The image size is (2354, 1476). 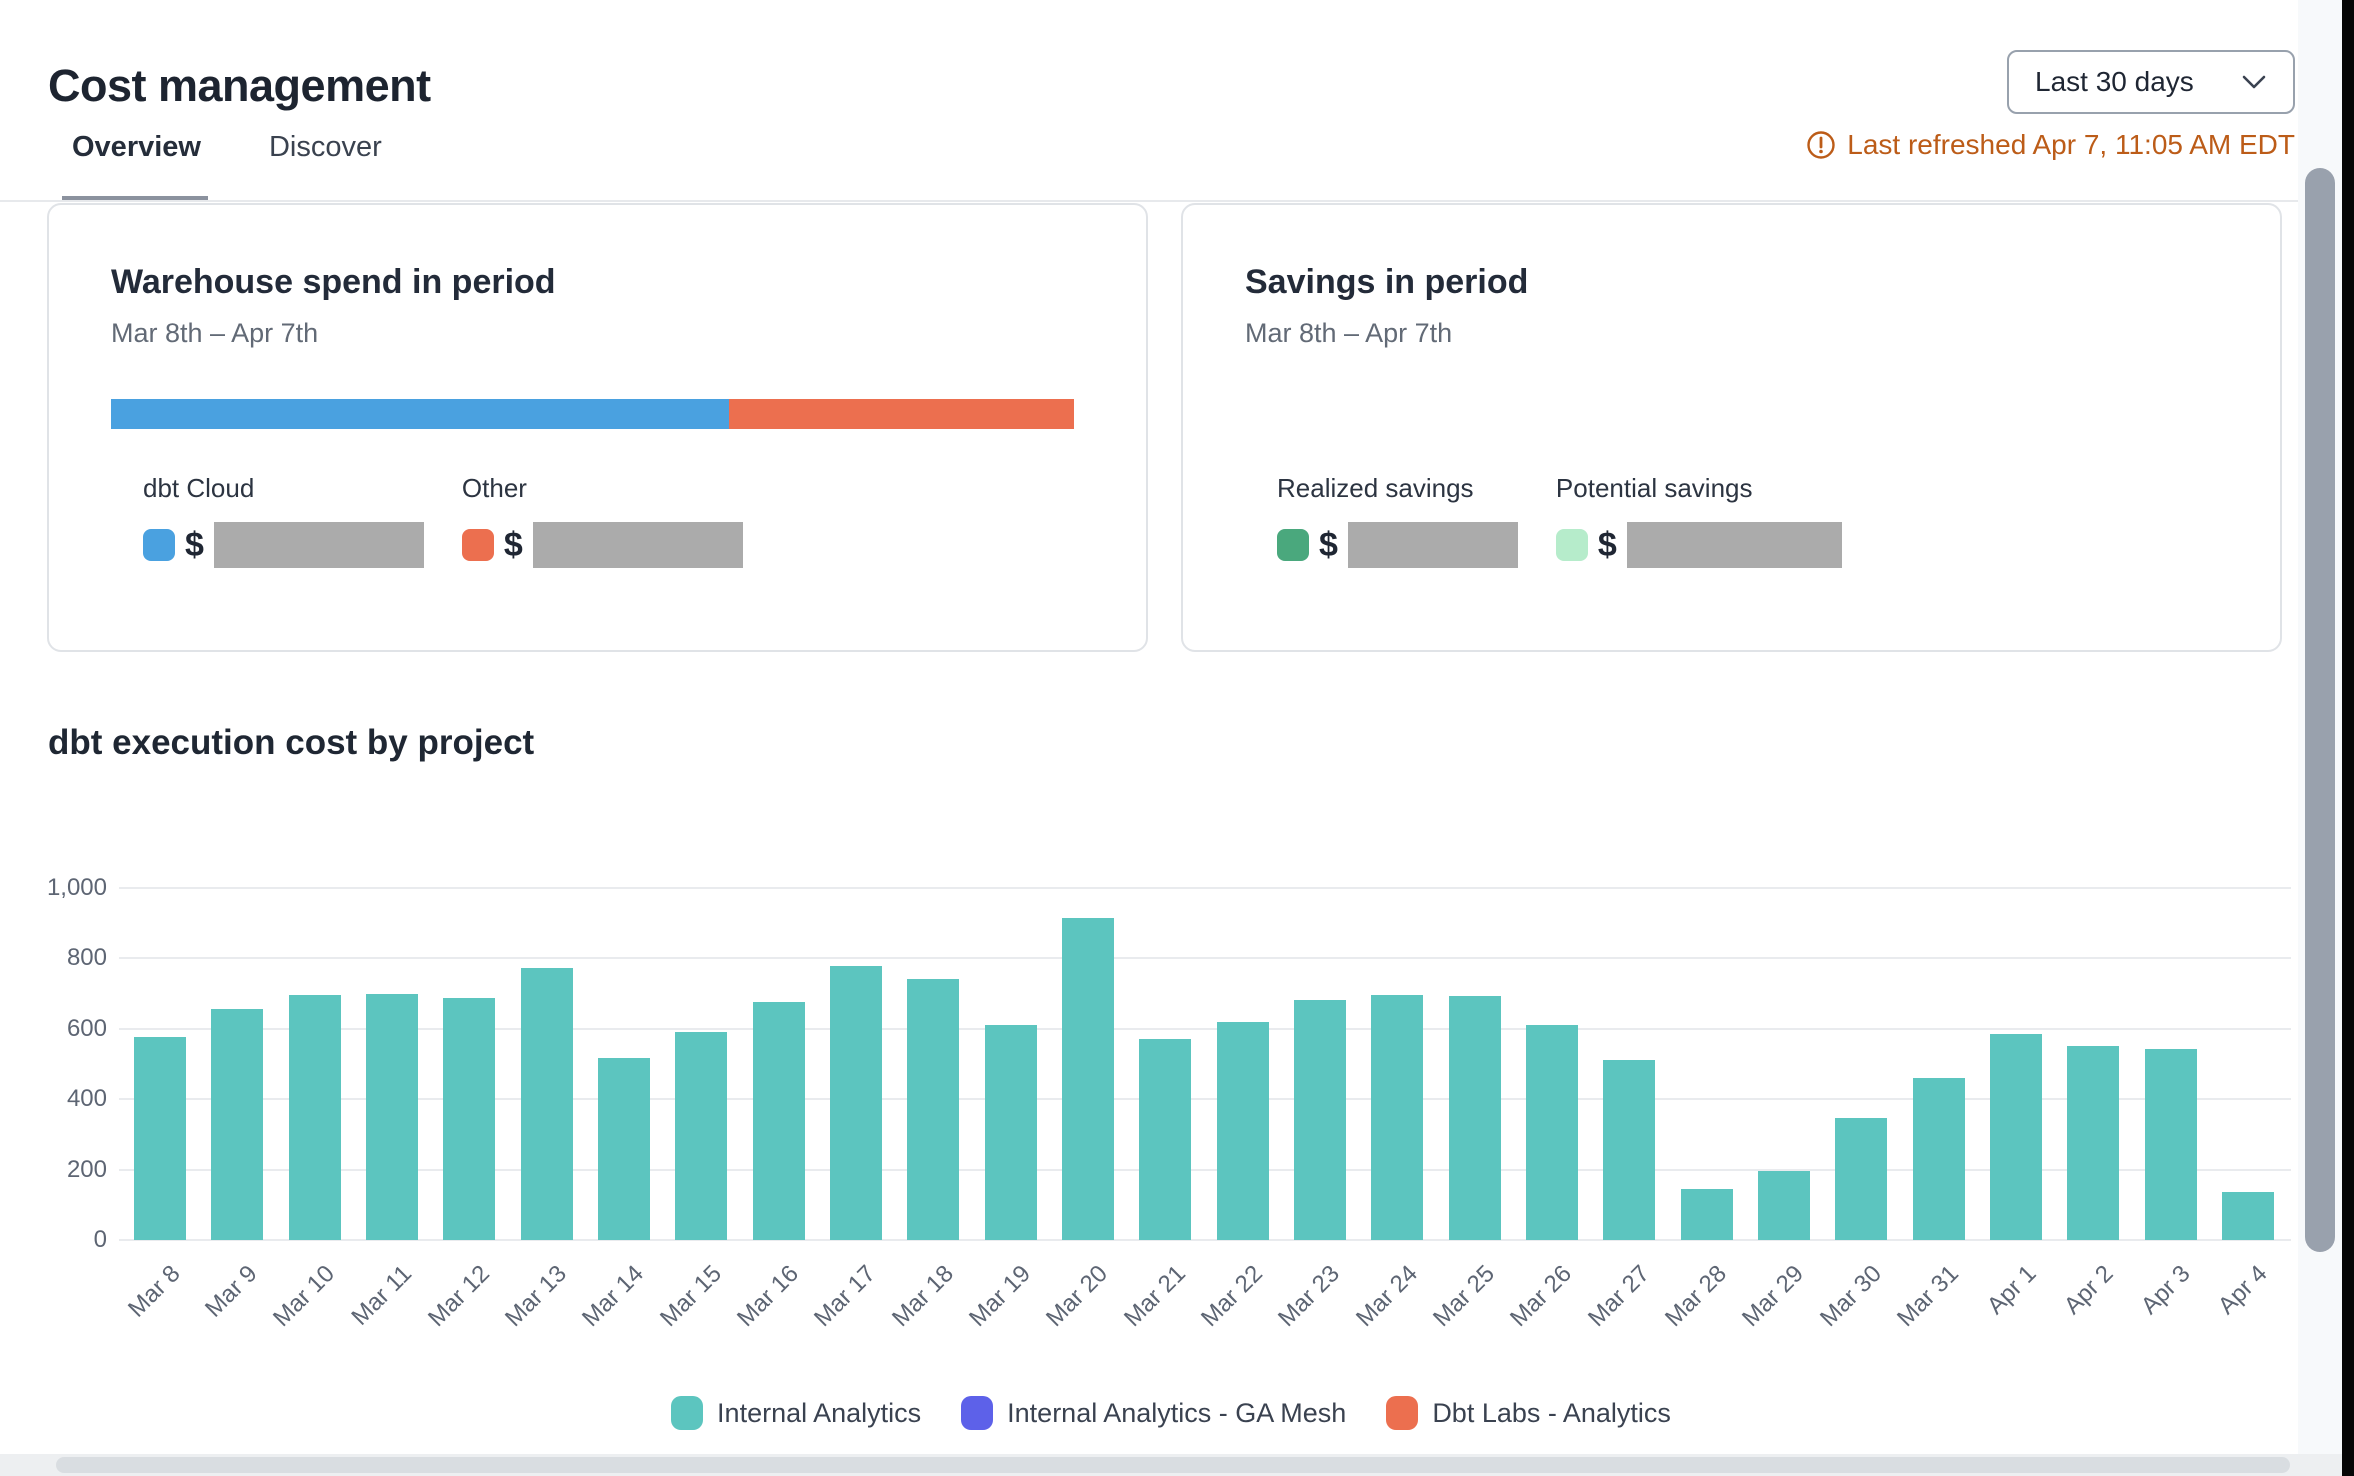 What do you see at coordinates (845, 1296) in the screenshot?
I see `x-axis-tick-label: Mar 17` at bounding box center [845, 1296].